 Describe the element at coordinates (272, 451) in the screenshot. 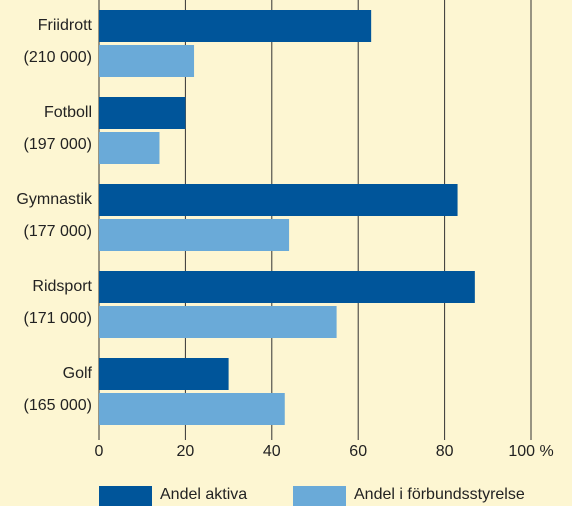

I see `x-tick-label: 40` at that location.